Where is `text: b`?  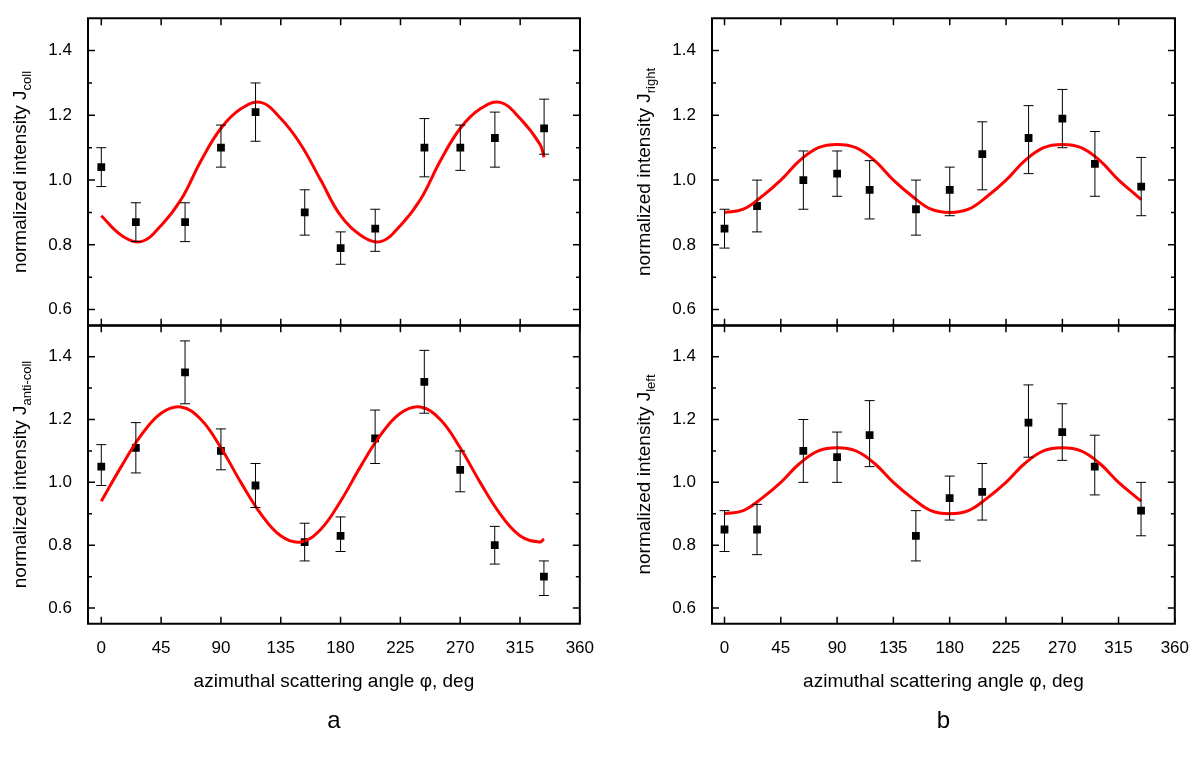
text: b is located at coordinates (943, 719).